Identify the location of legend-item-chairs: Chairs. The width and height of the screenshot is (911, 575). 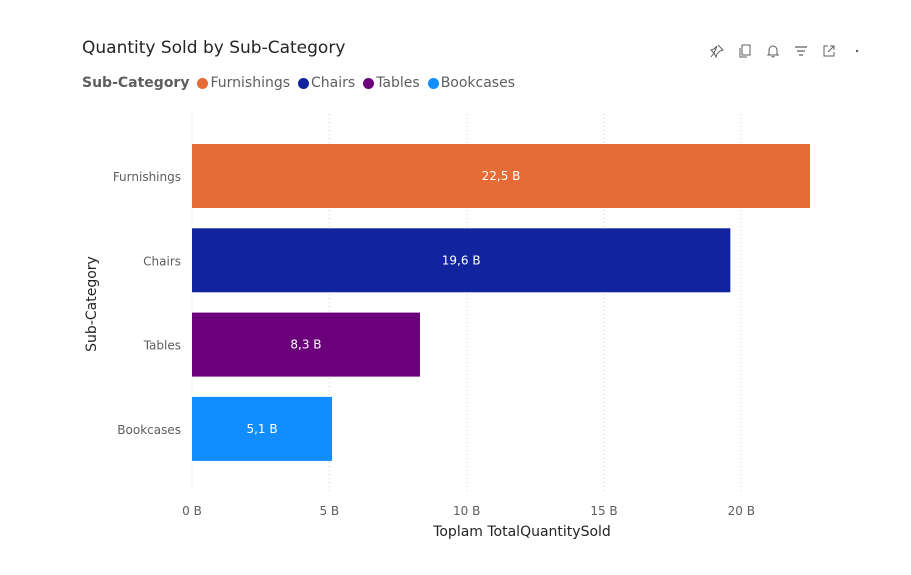
(326, 83).